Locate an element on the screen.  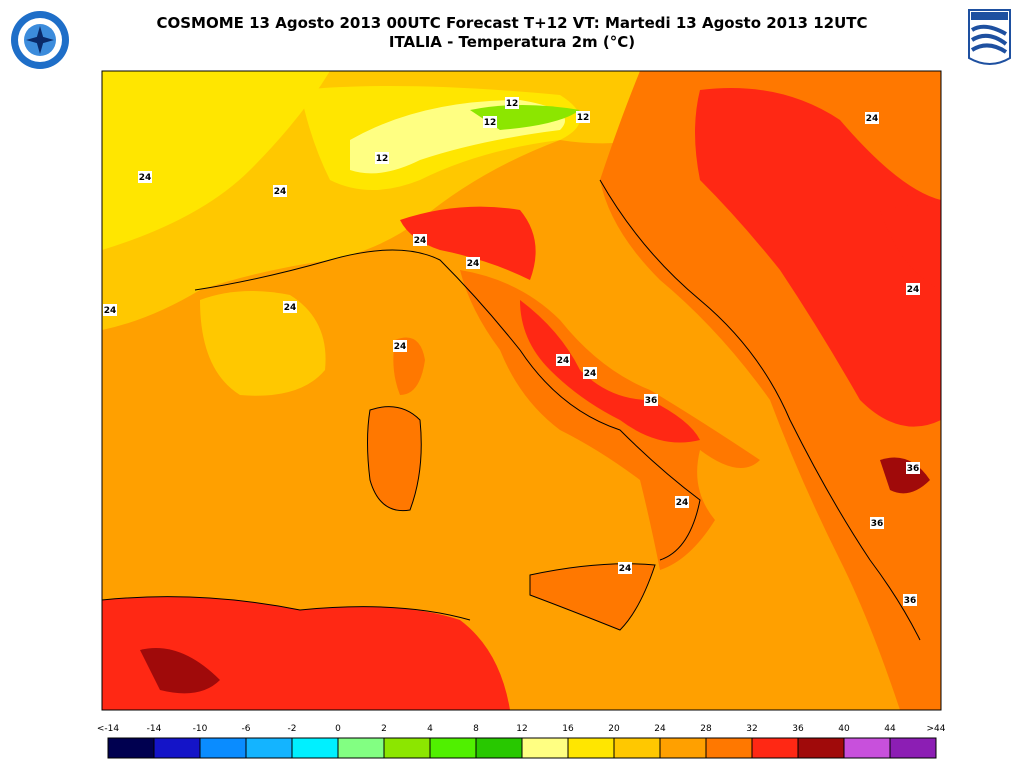
legend: <-14 -14 -10 -6 -2 0 2 4 8 12 16 20 24 28 32 36 40 44 >44 is located at coordinates (521, 741).